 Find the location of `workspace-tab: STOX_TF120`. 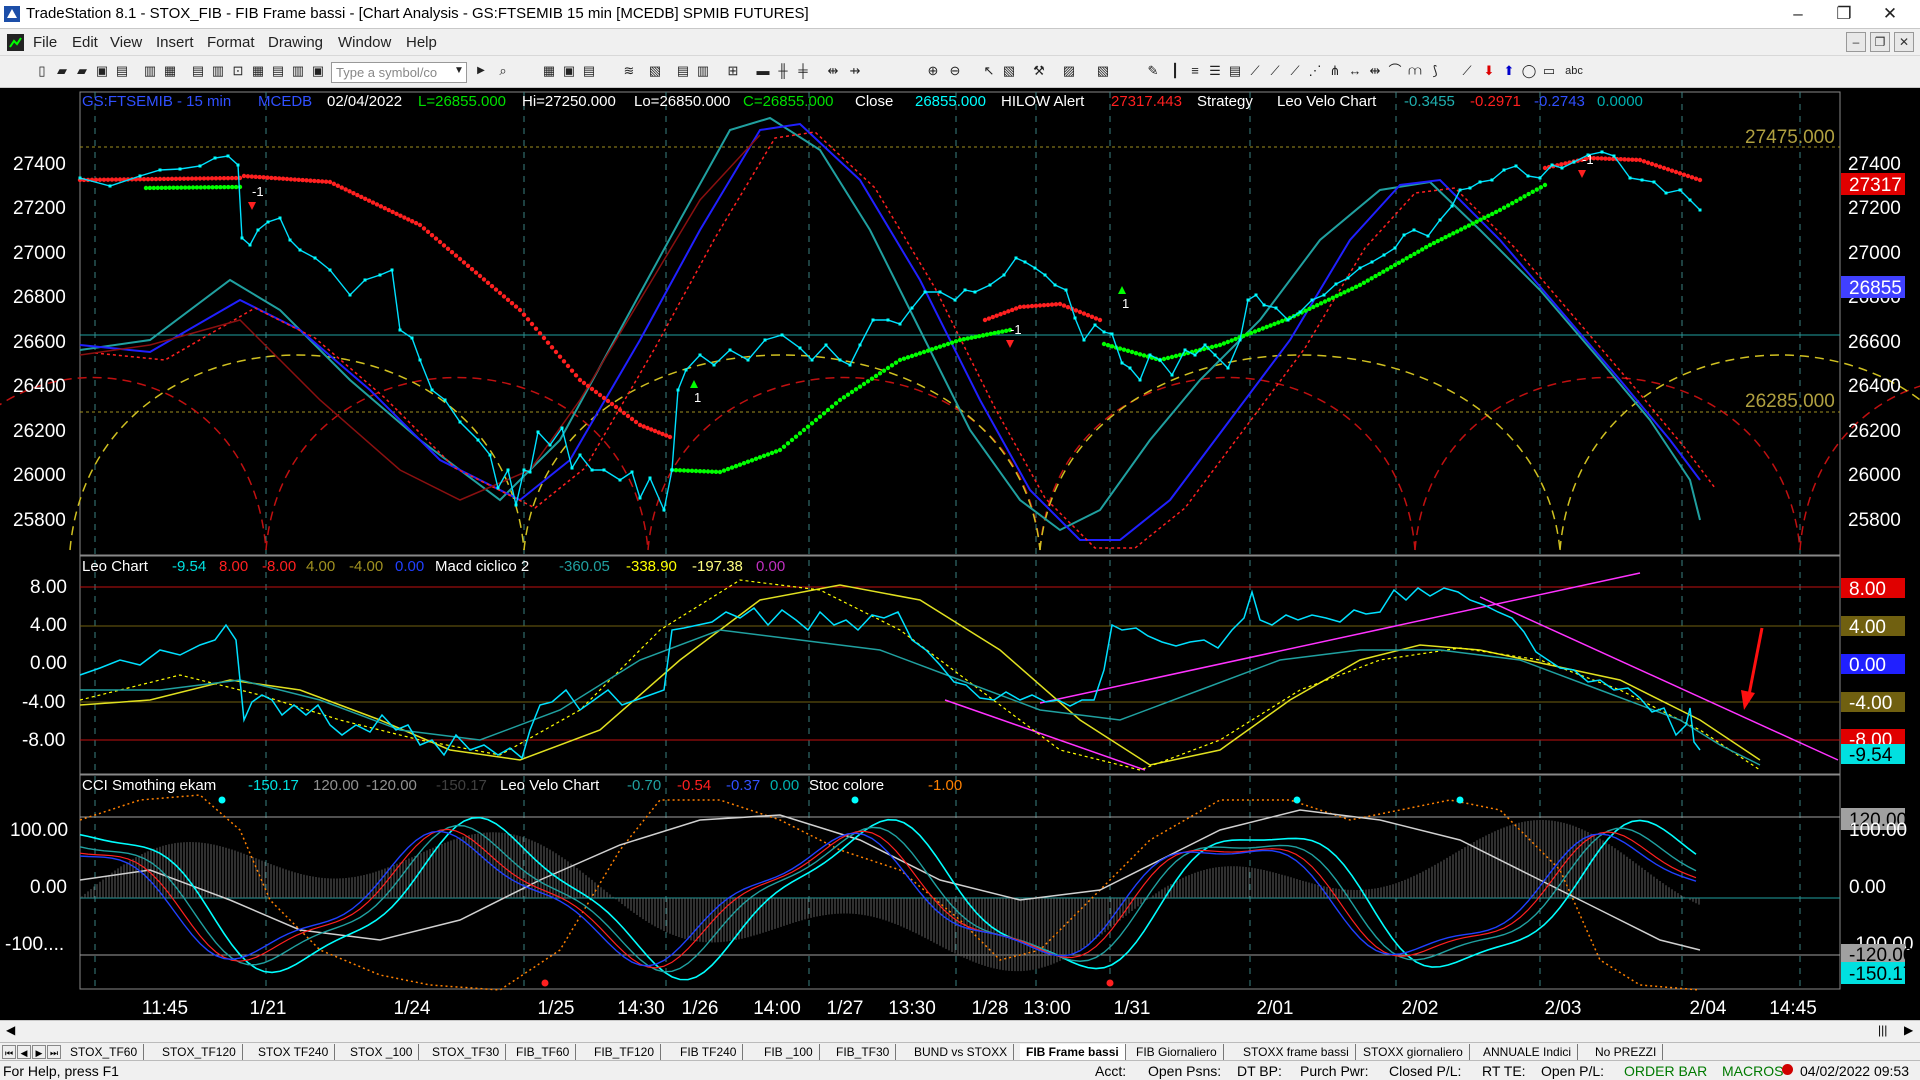

workspace-tab: STOX_TF120 is located at coordinates (199, 1052).